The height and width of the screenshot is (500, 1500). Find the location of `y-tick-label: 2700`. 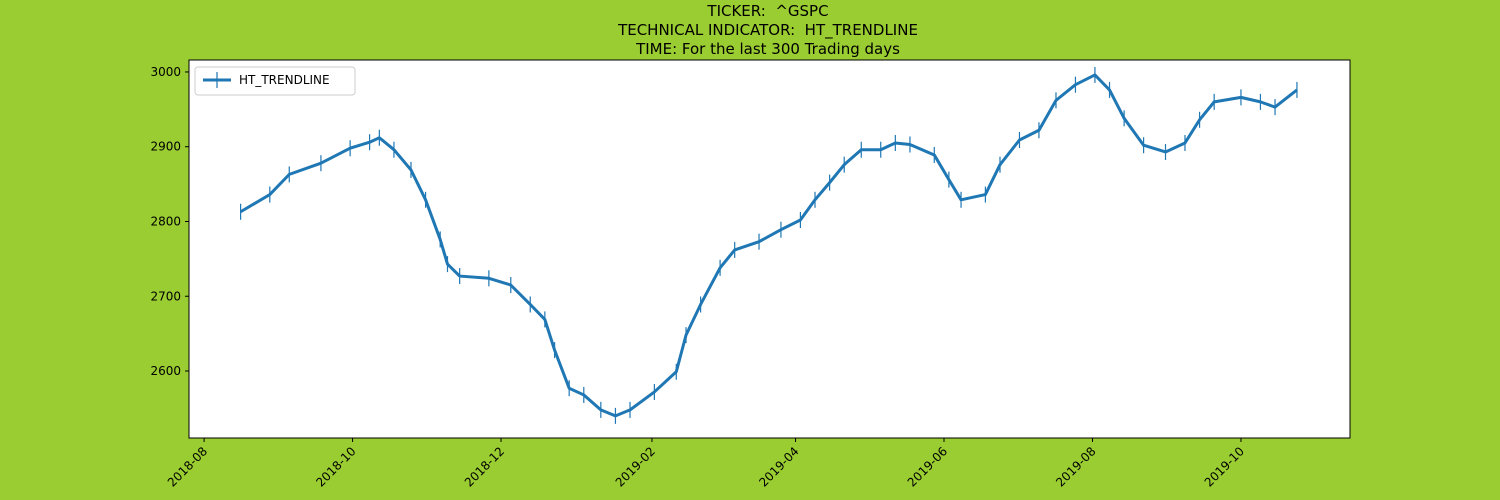

y-tick-label: 2700 is located at coordinates (165, 296).